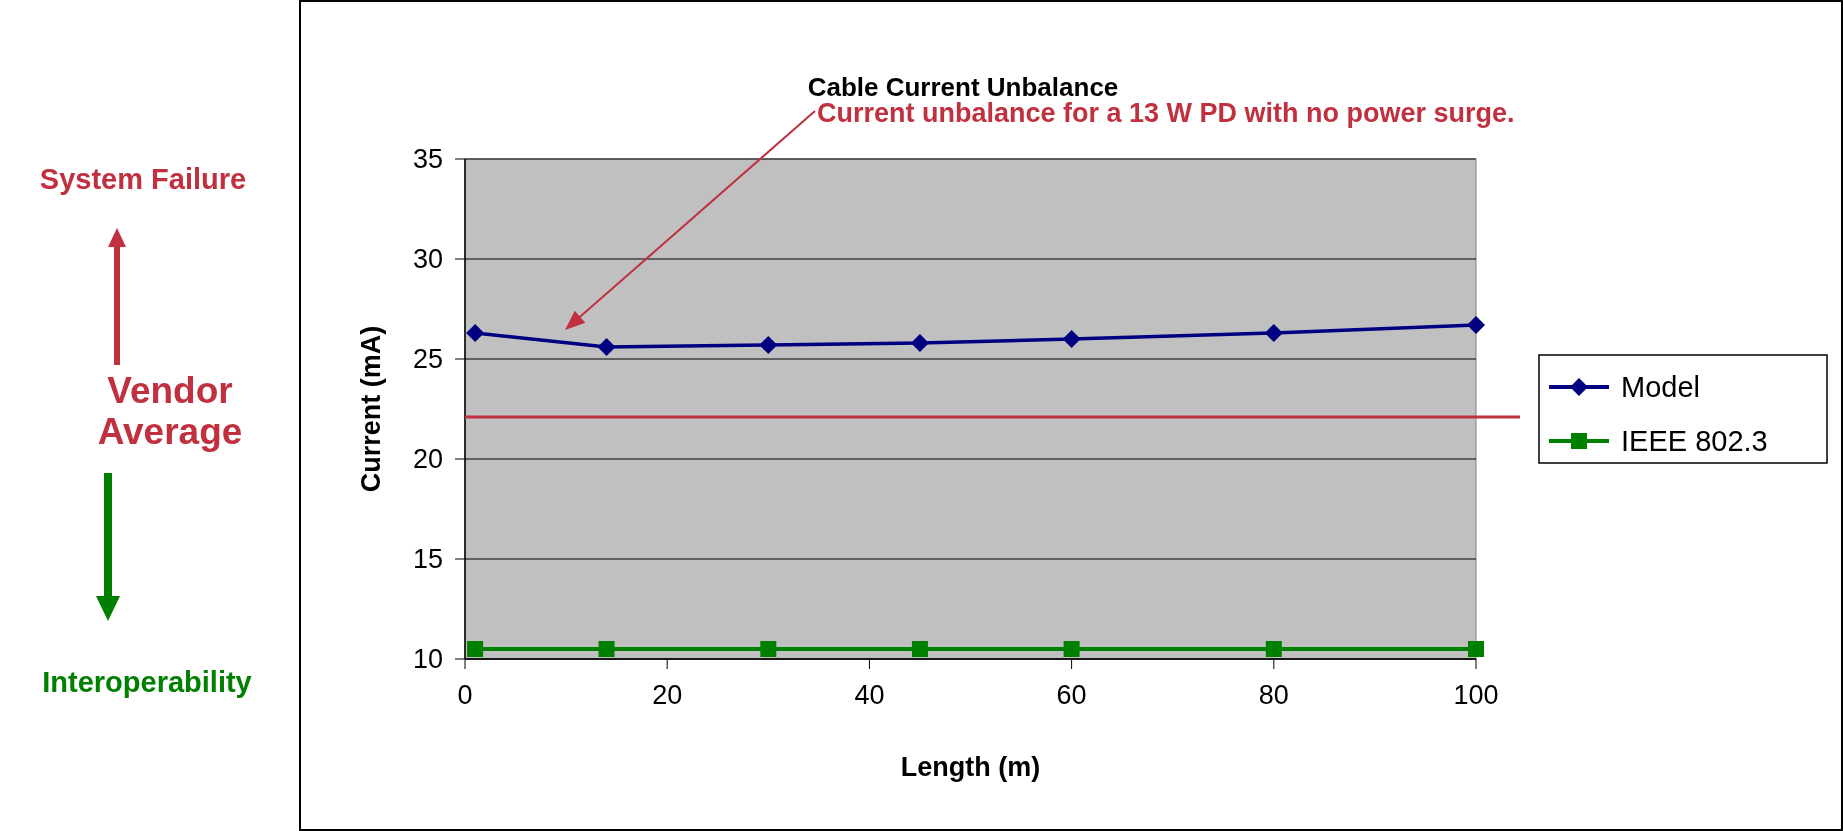  I want to click on y-tick-label: 15, so click(427, 559).